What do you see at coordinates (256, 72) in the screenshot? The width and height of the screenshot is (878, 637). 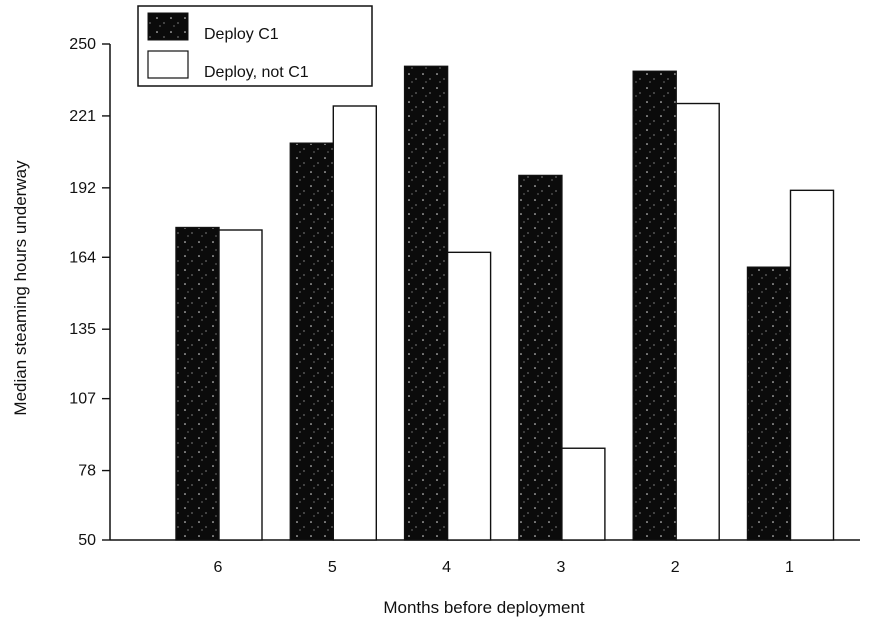 I see `legend-label-deploy-not-c1: Deploy, not C1` at bounding box center [256, 72].